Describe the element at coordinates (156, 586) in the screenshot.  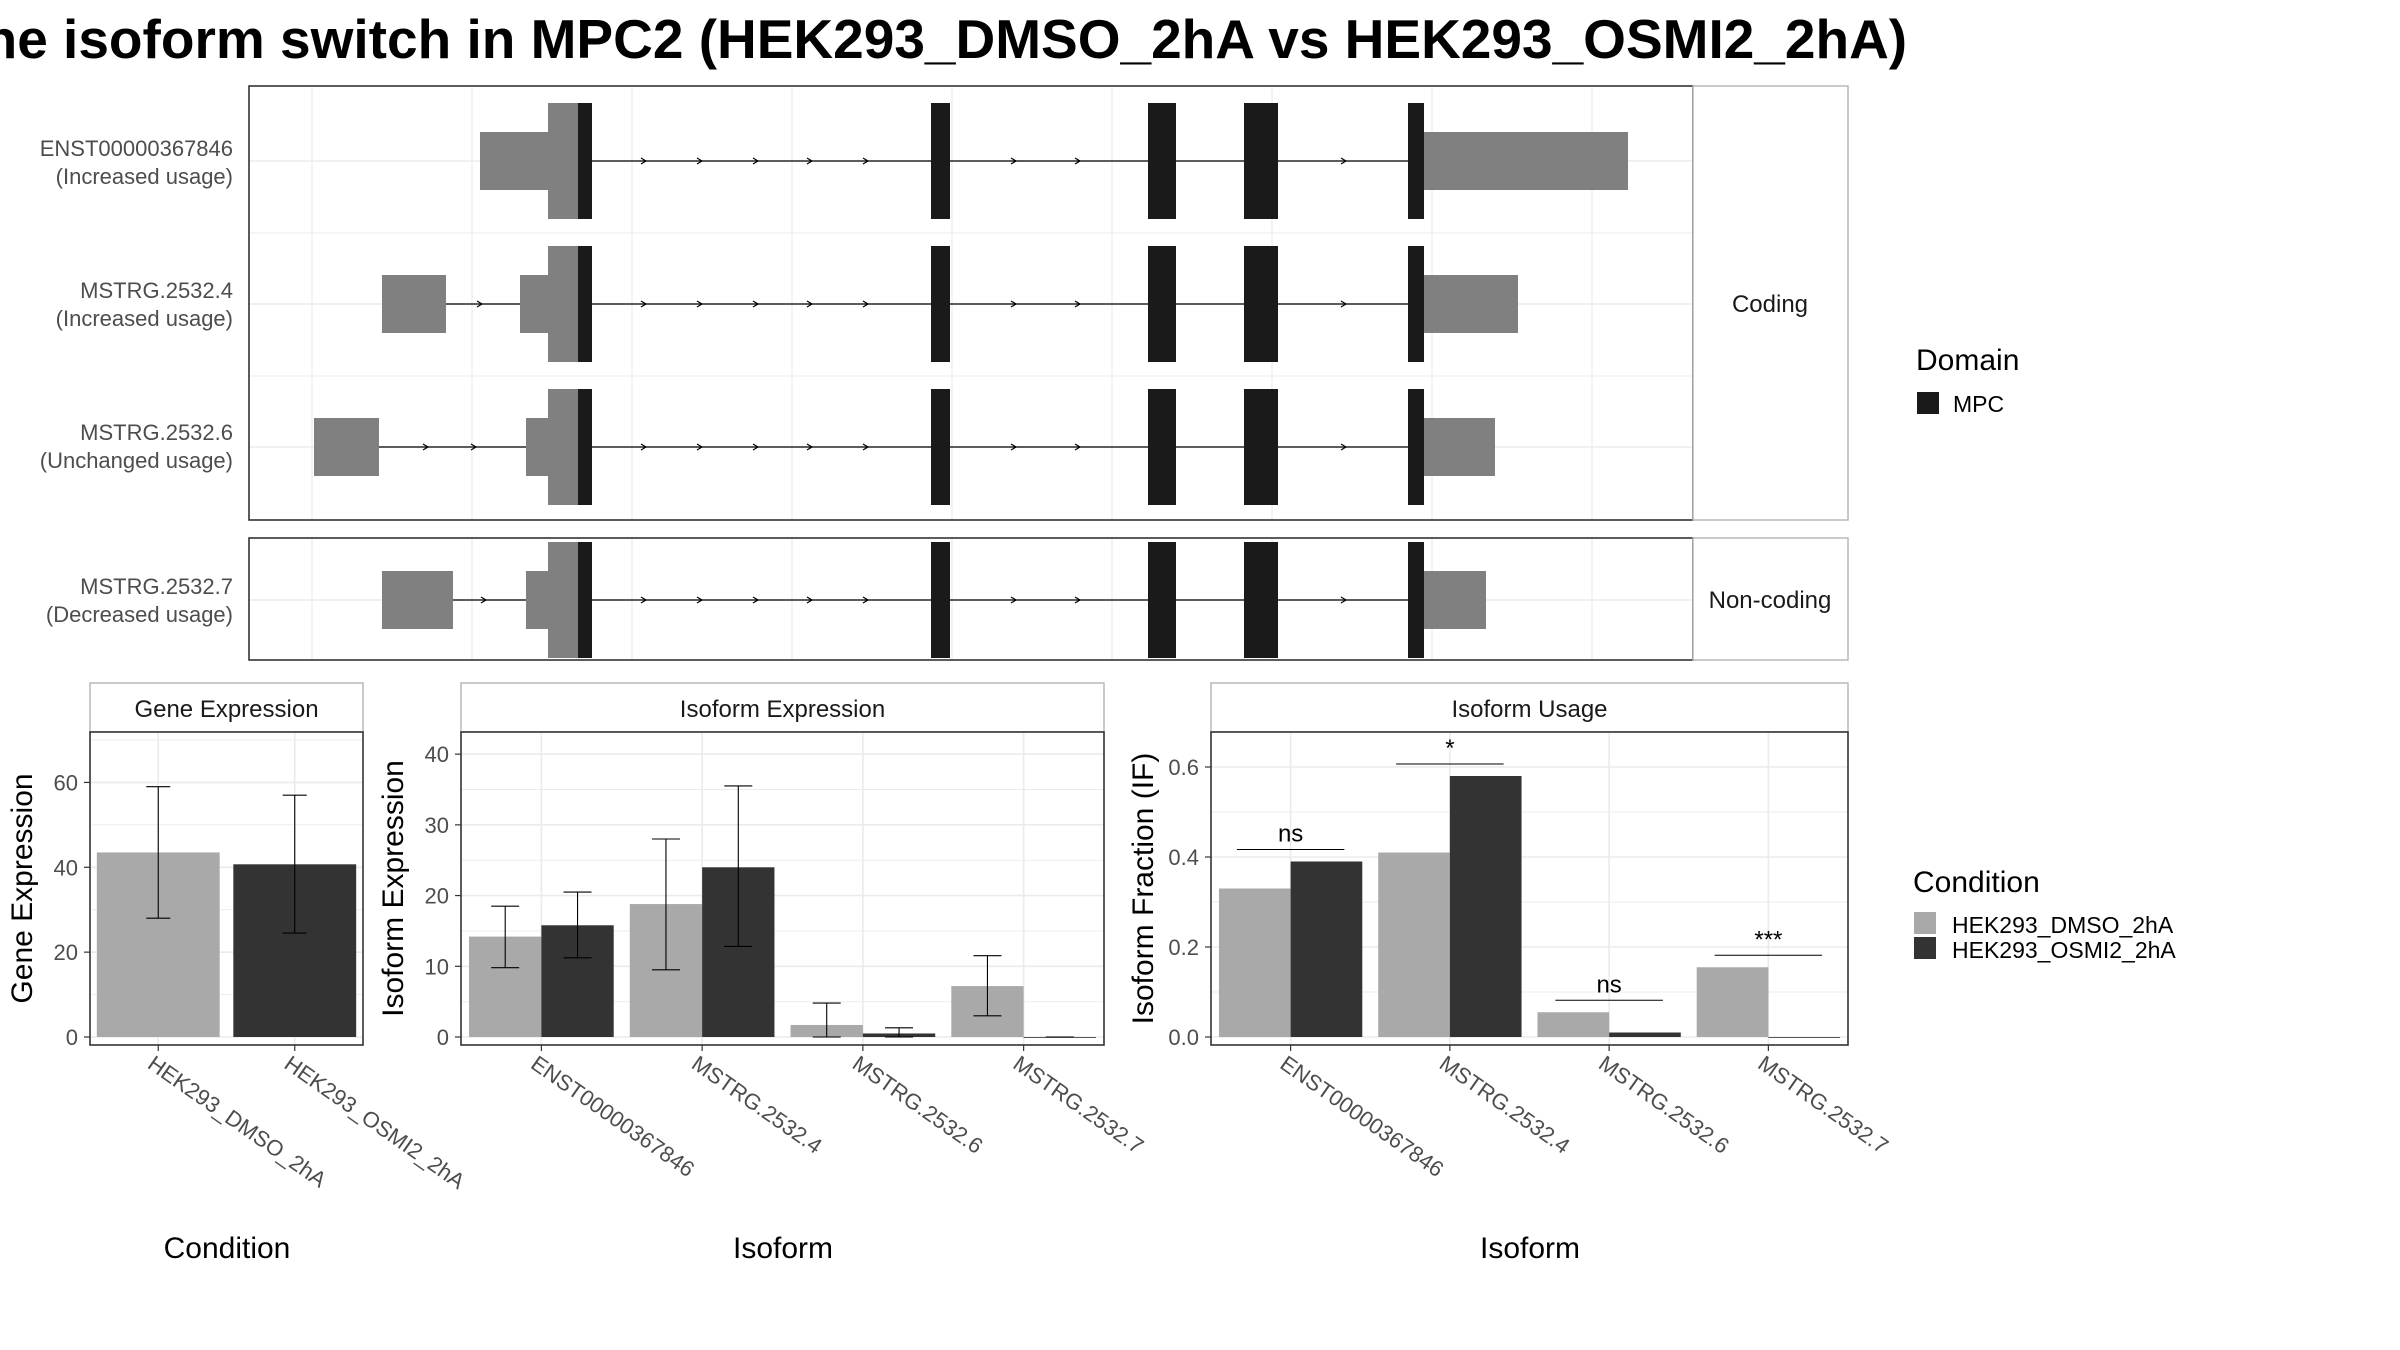
I see `transcript-label-id: MSTRG.2532.7` at that location.